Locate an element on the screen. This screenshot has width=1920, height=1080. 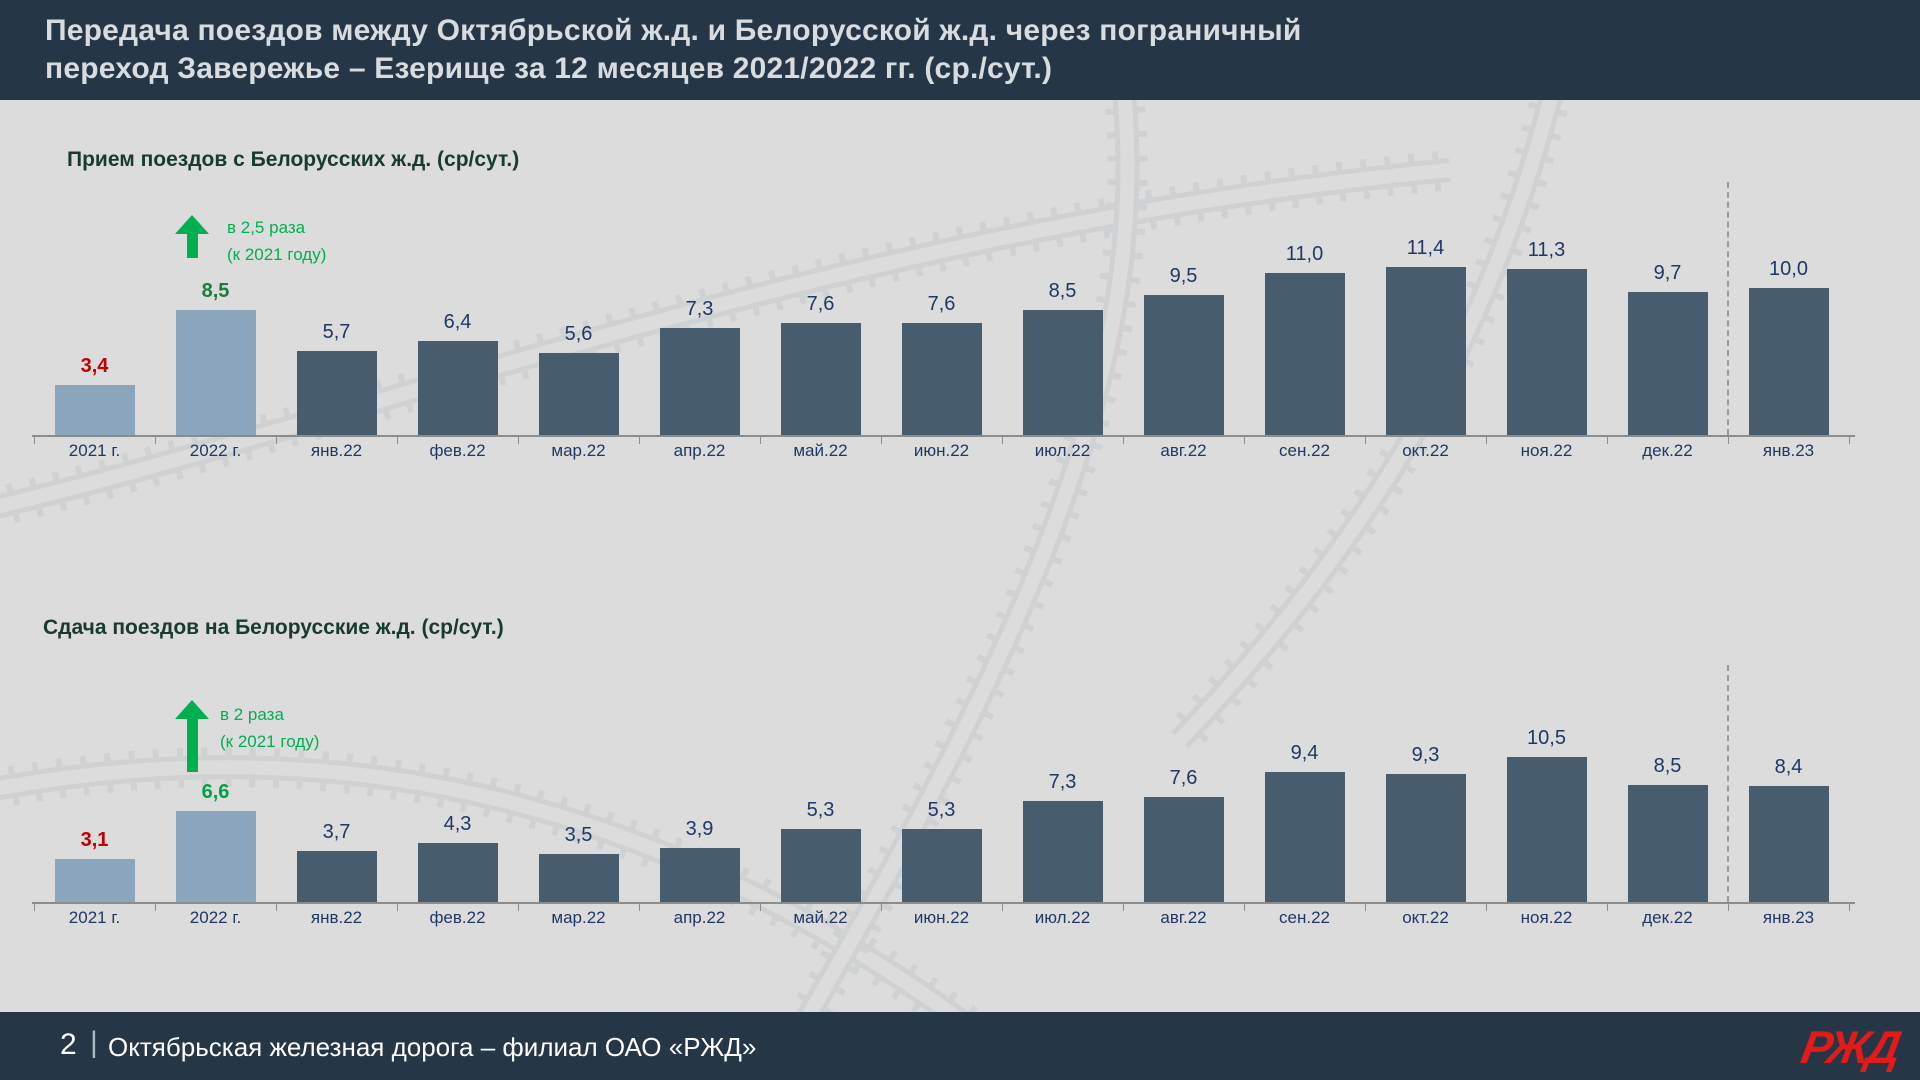
x-axis-label: 2021 г. is located at coordinates (94, 450).